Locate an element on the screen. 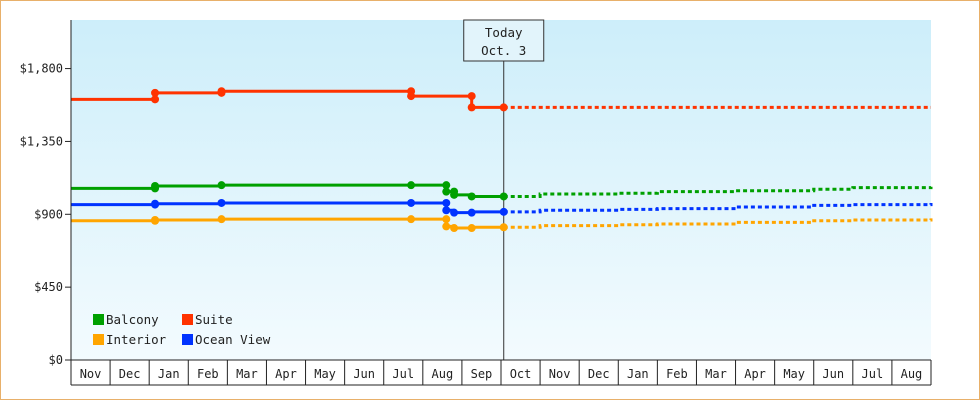 The image size is (980, 400). y-tick-label: $0 is located at coordinates (56, 360).